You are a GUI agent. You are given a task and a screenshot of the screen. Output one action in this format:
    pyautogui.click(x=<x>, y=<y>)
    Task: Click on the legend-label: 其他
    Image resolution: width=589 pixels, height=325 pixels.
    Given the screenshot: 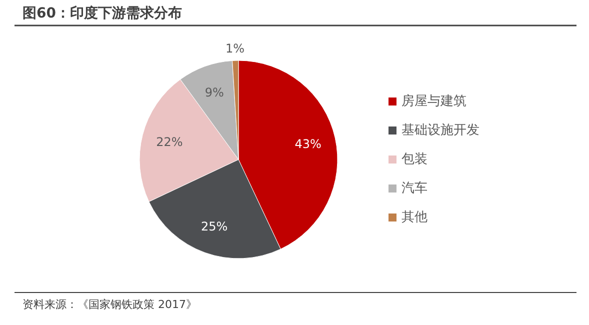 What is the action you would take?
    pyautogui.click(x=415, y=217)
    